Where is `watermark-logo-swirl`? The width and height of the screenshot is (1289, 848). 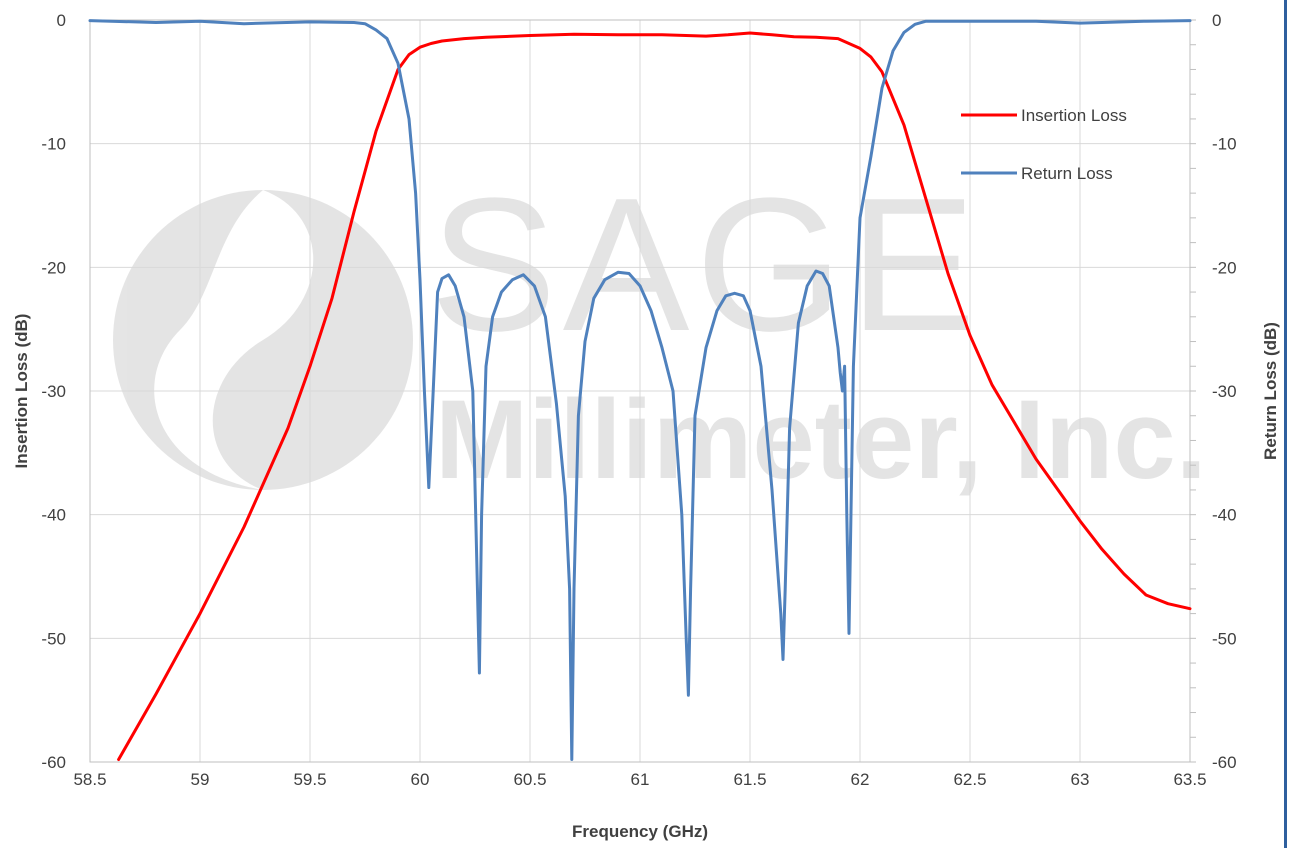
watermark-logo-swirl is located at coordinates (234, 340).